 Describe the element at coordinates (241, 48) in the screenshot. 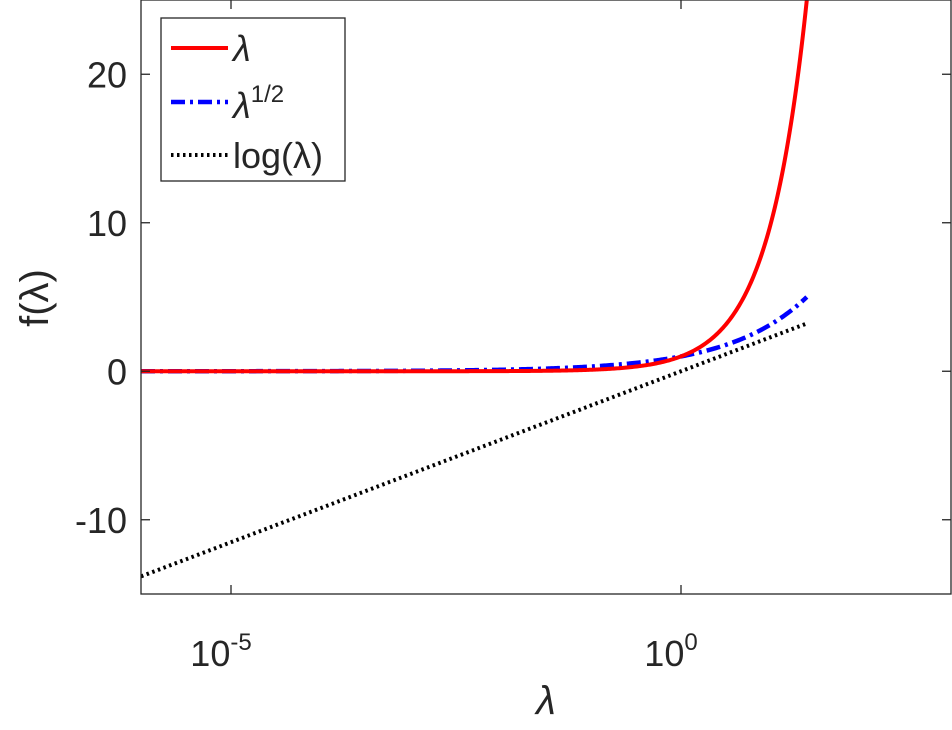

I see `legend-label-lambda: λ` at that location.